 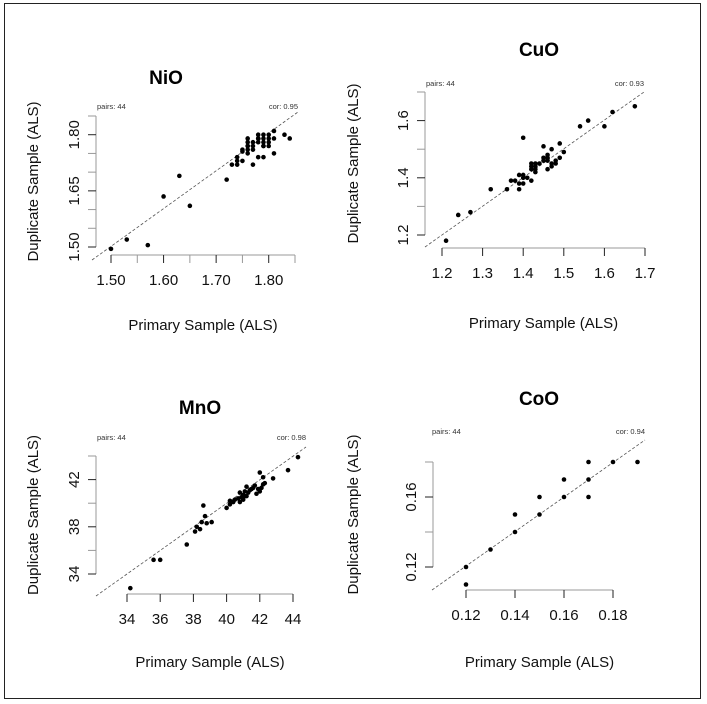 What do you see at coordinates (403, 120) in the screenshot?
I see `y-tick-label: 1.6` at bounding box center [403, 120].